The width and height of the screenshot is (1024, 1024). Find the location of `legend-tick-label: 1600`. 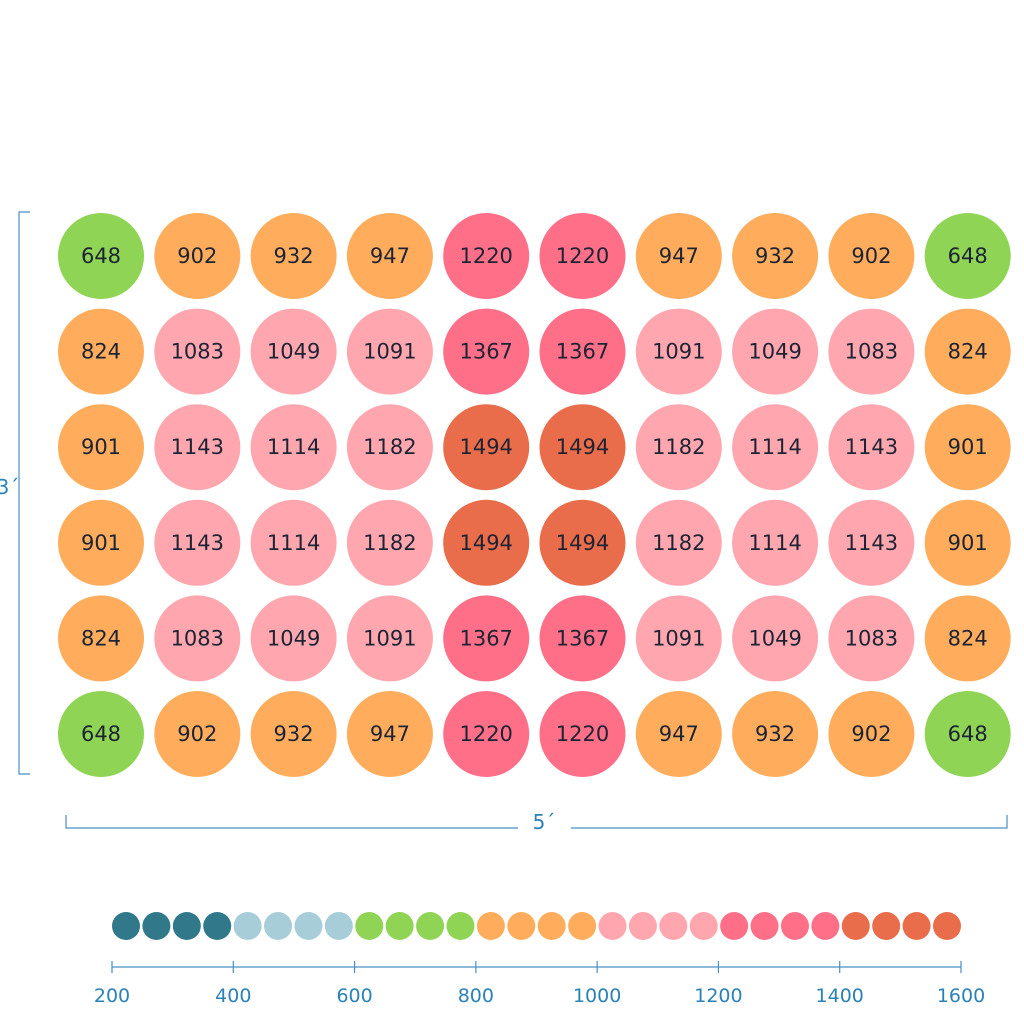

legend-tick-label: 1600 is located at coordinates (961, 996).